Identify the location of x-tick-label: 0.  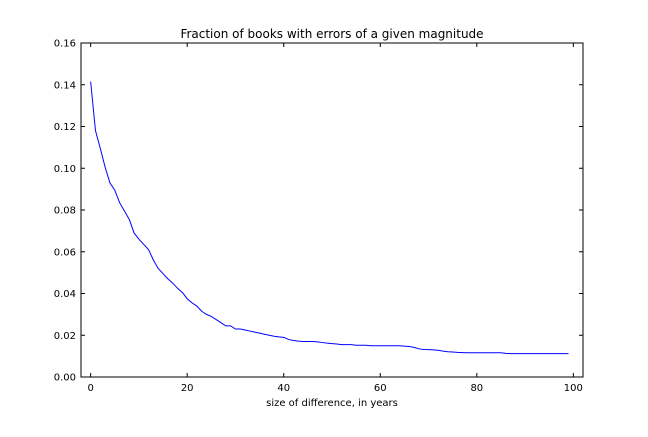
(90, 388).